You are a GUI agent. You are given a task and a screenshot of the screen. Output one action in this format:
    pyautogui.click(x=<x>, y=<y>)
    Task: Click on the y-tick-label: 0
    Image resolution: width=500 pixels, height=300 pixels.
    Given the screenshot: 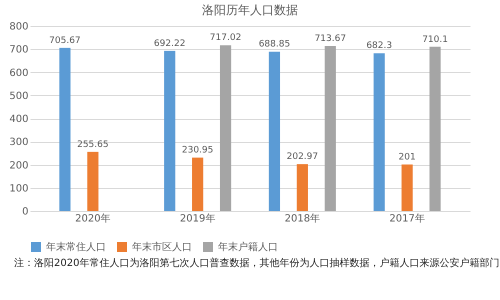 What is the action you would take?
    pyautogui.click(x=25, y=212)
    